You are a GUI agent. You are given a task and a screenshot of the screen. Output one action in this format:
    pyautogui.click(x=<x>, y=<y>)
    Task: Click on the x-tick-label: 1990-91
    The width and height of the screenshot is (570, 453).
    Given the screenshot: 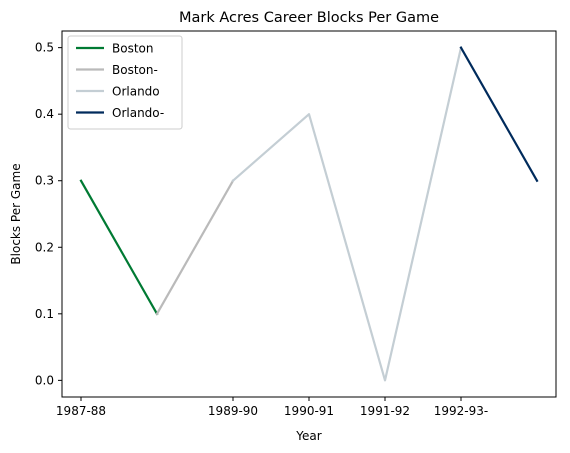 What is the action you would take?
    pyautogui.click(x=309, y=411)
    